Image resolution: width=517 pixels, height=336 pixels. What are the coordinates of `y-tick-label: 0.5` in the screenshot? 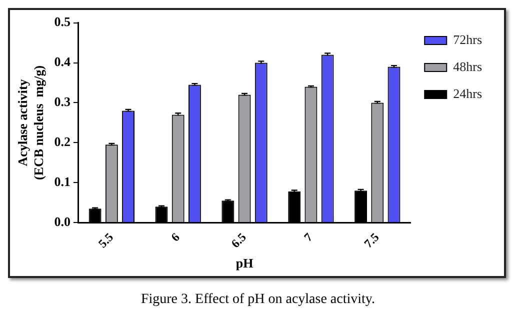 It's located at (62, 22).